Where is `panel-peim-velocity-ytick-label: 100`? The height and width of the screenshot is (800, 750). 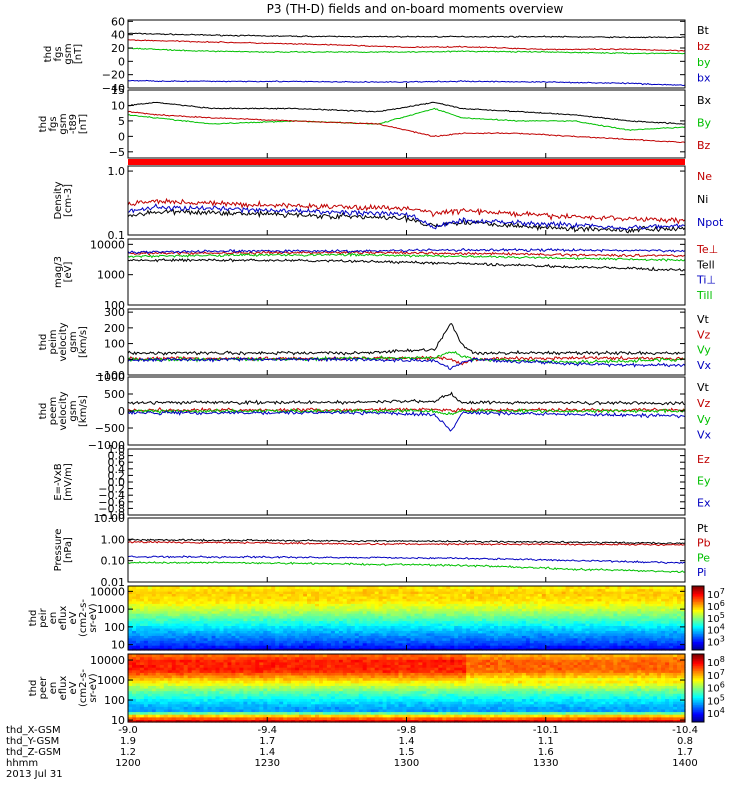
panel-peim-velocity-ytick-label: 100 is located at coordinates (114, 344).